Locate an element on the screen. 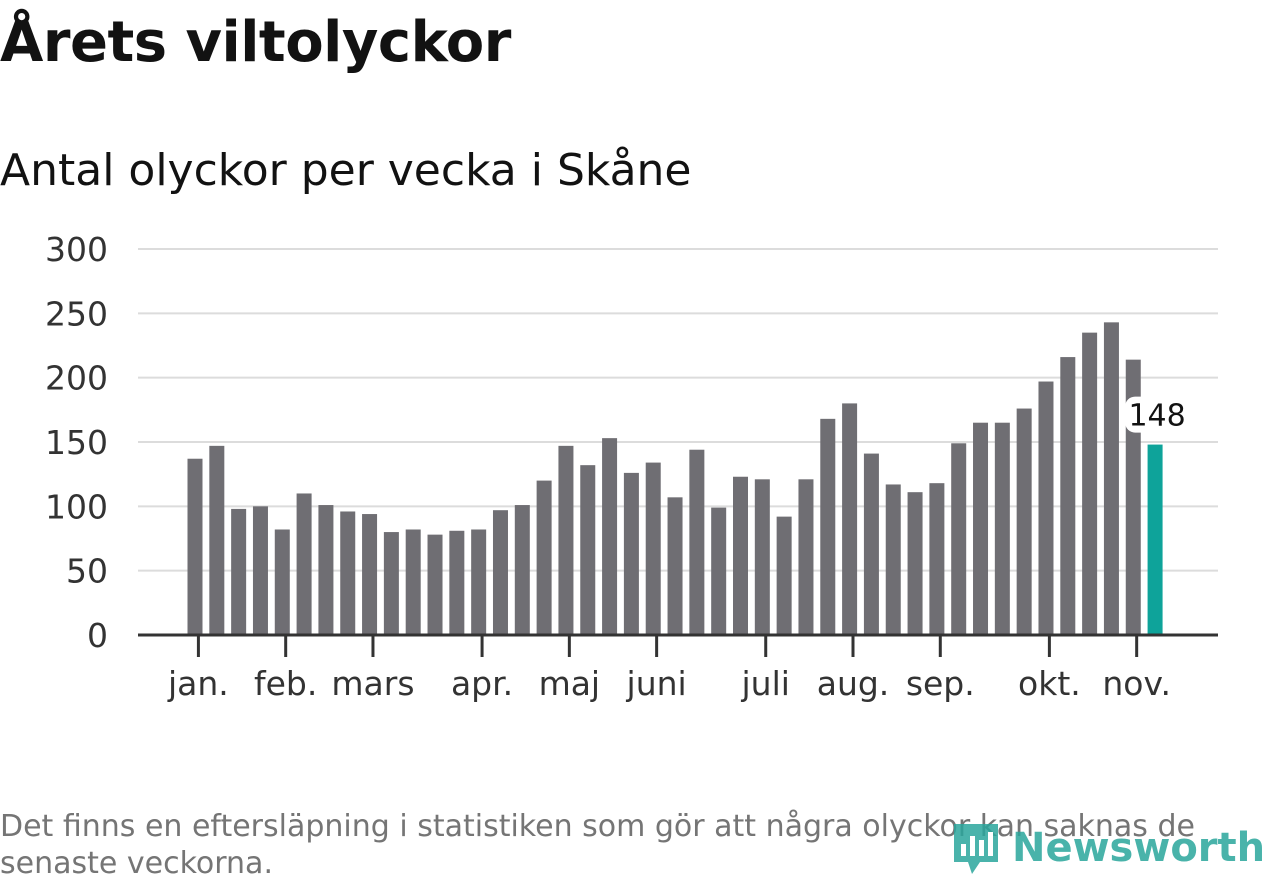 This screenshot has height=882, width=1262. y-tick-label: 50 is located at coordinates (87, 571).